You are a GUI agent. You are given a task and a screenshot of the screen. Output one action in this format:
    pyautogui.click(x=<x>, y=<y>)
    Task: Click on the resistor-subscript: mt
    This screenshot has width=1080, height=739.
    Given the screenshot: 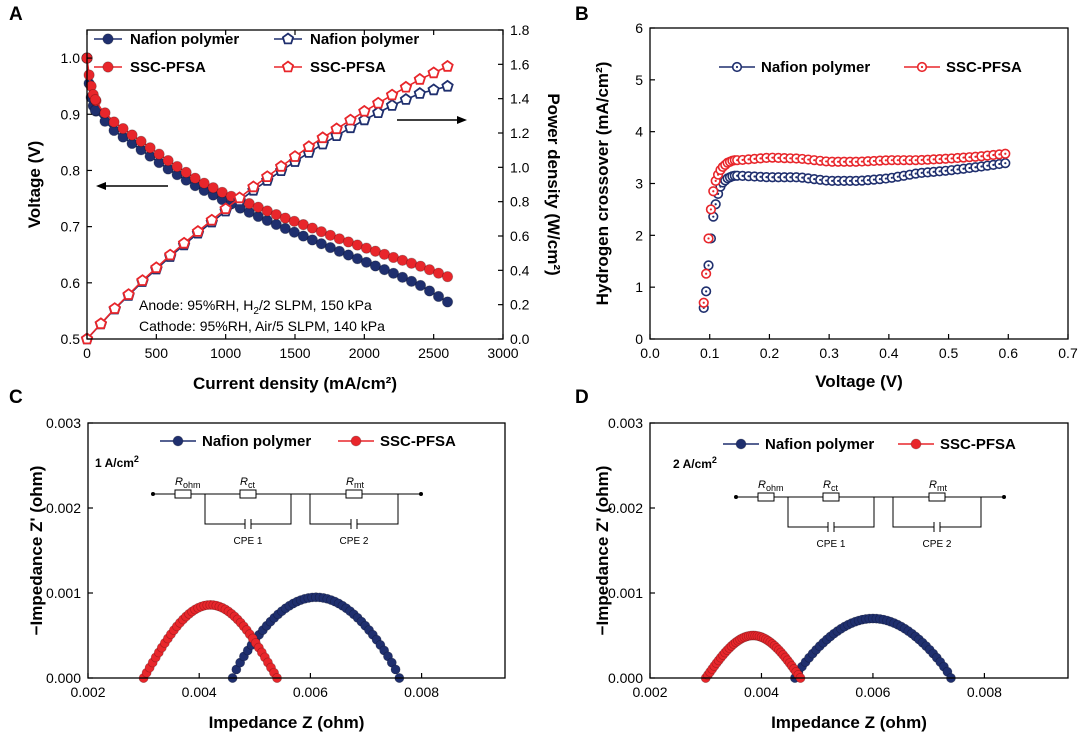 What is the action you would take?
    pyautogui.click(x=942, y=488)
    